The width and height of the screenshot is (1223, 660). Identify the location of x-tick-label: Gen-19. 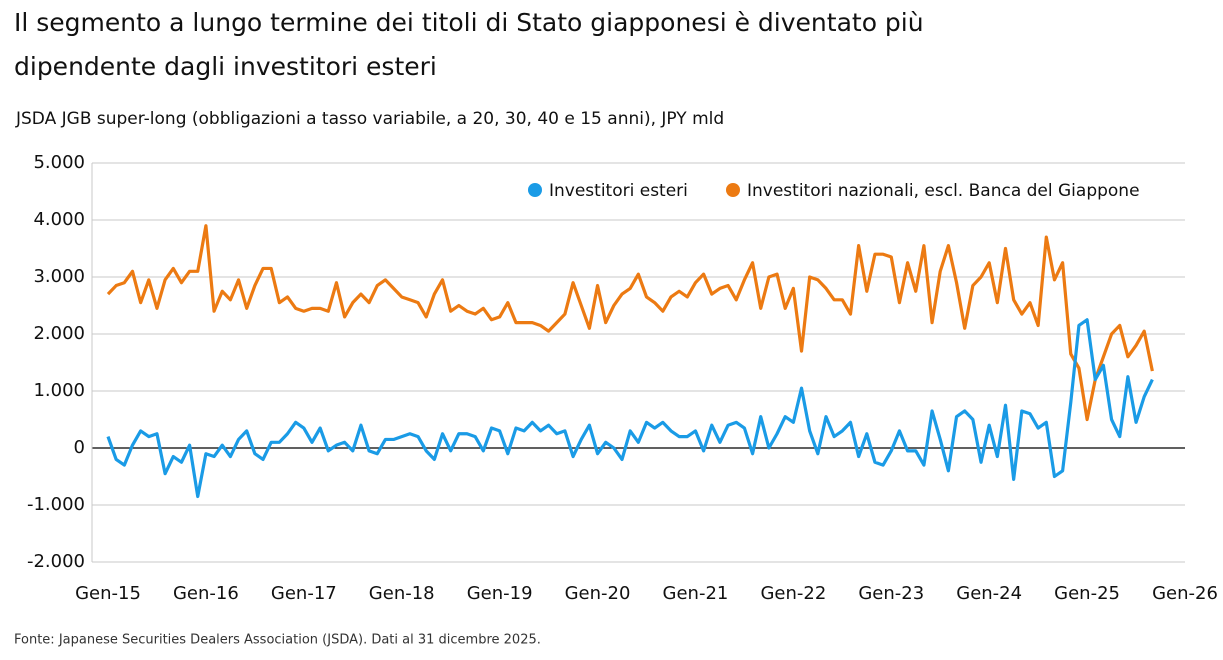
(500, 593).